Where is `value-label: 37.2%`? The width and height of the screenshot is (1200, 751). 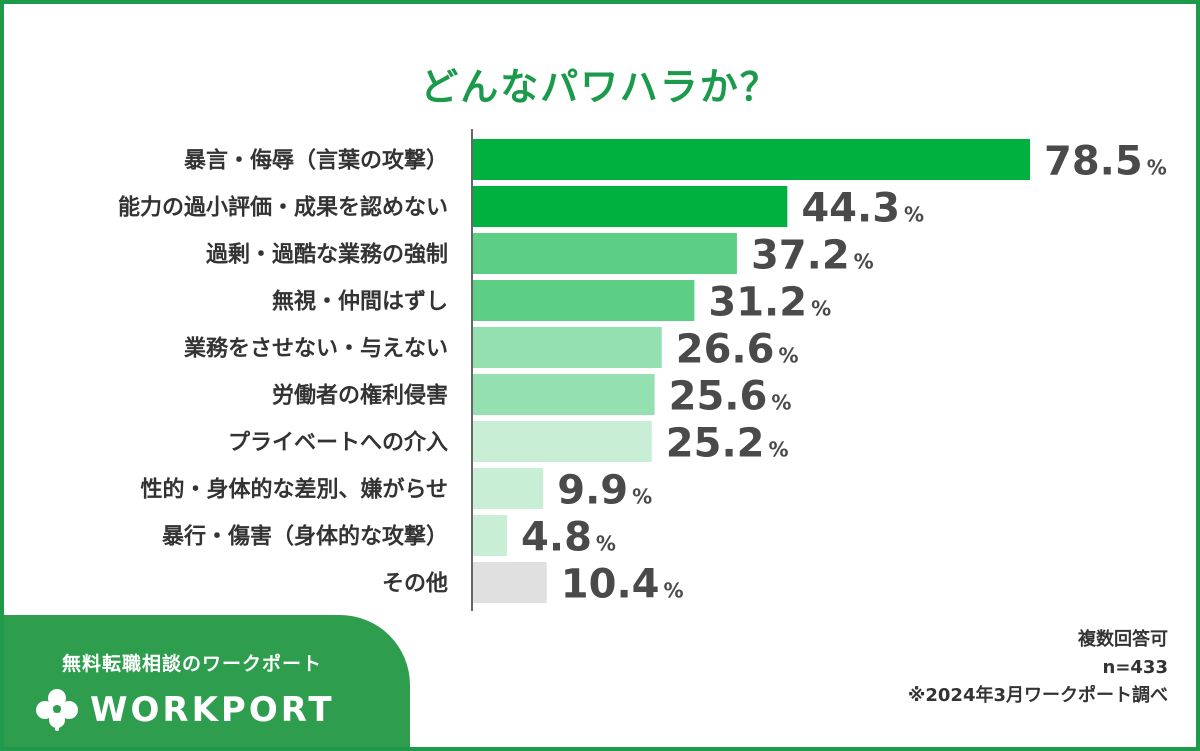 value-label: 37.2% is located at coordinates (812, 256).